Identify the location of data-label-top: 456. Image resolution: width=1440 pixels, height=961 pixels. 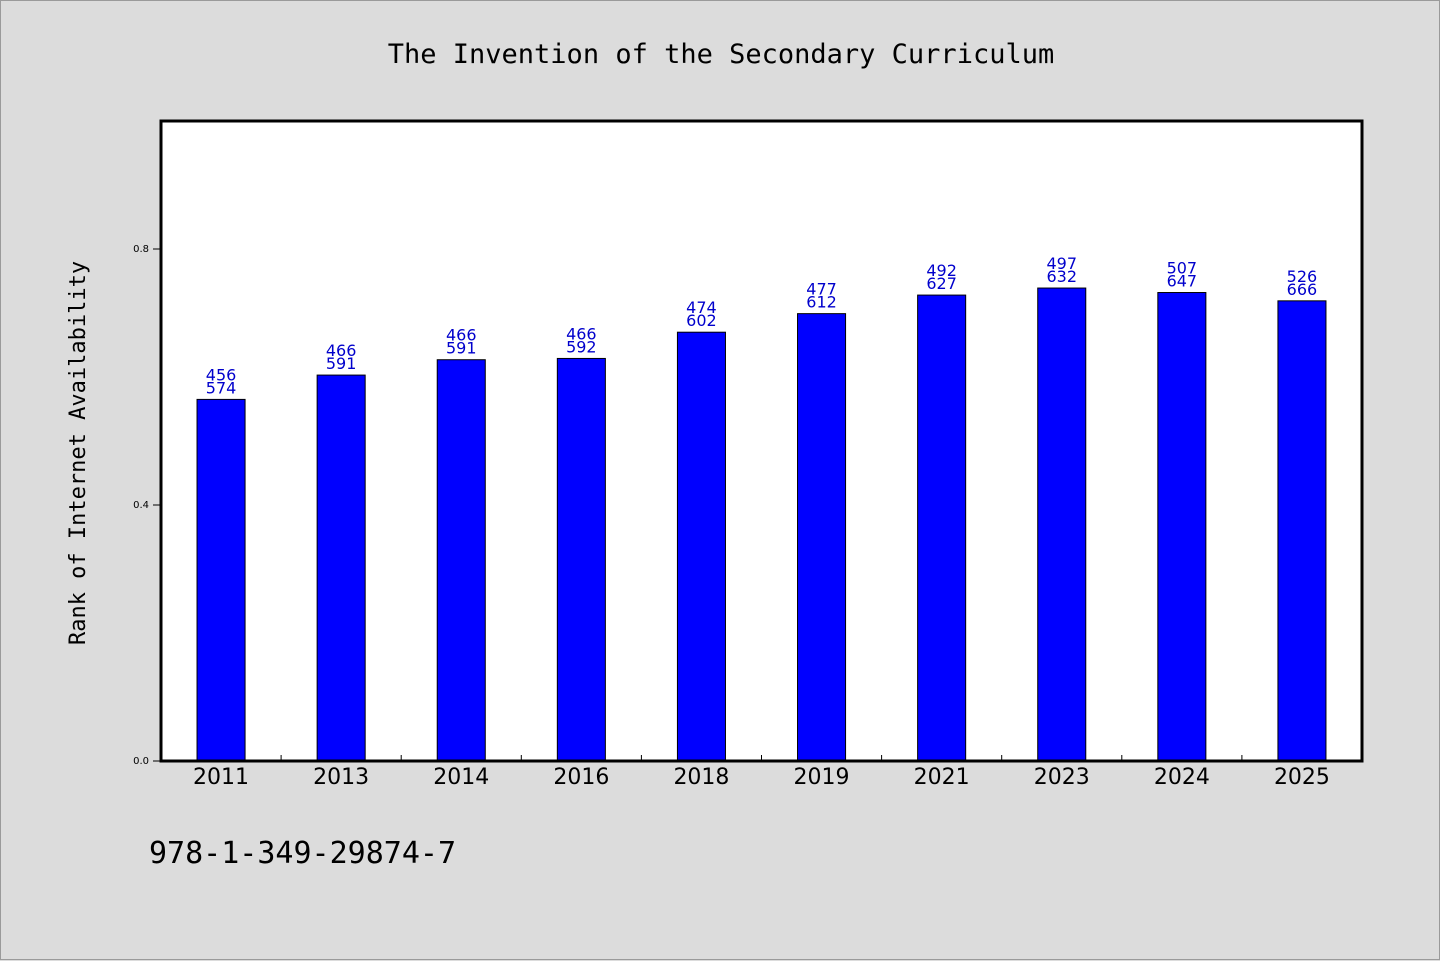
(221, 374).